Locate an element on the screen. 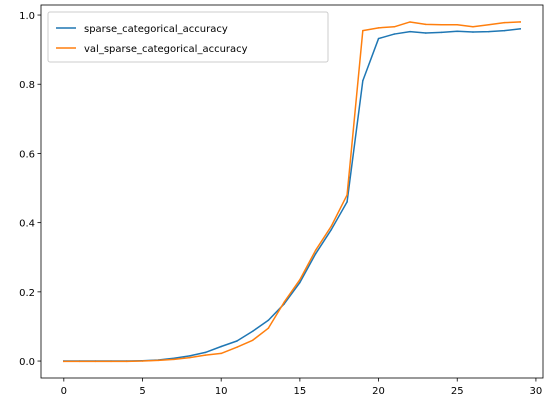 This screenshot has height=413, width=549. x-tick-label: 10 is located at coordinates (221, 391).